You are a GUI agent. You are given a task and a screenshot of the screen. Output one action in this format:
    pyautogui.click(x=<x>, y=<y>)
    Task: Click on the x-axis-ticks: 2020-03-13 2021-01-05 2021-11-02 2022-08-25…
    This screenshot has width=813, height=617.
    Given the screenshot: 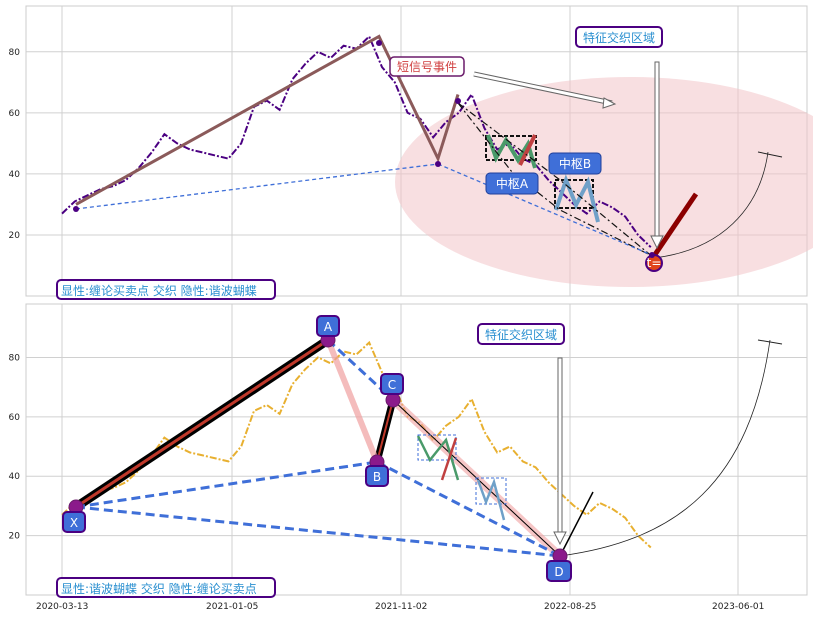 What is the action you would take?
    pyautogui.click(x=400, y=607)
    